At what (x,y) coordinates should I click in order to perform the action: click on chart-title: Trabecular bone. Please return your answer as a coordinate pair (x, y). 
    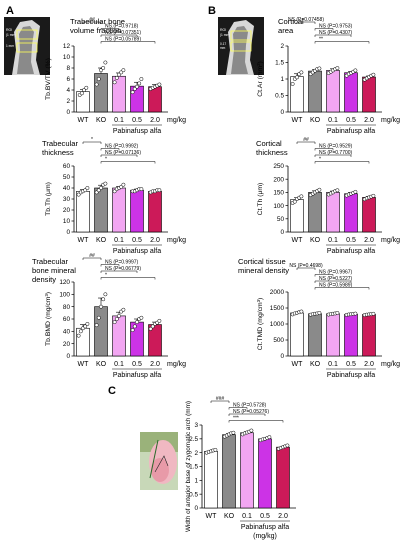
    Looking at the image, I should click on (97, 21).